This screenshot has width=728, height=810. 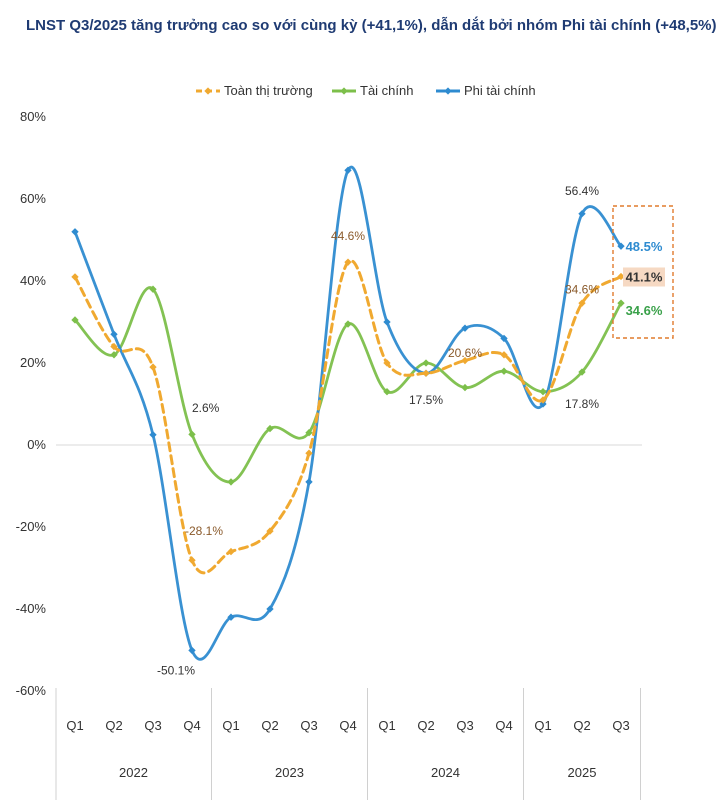 I want to click on legend-item: Toàn thị trường, so click(x=254, y=90).